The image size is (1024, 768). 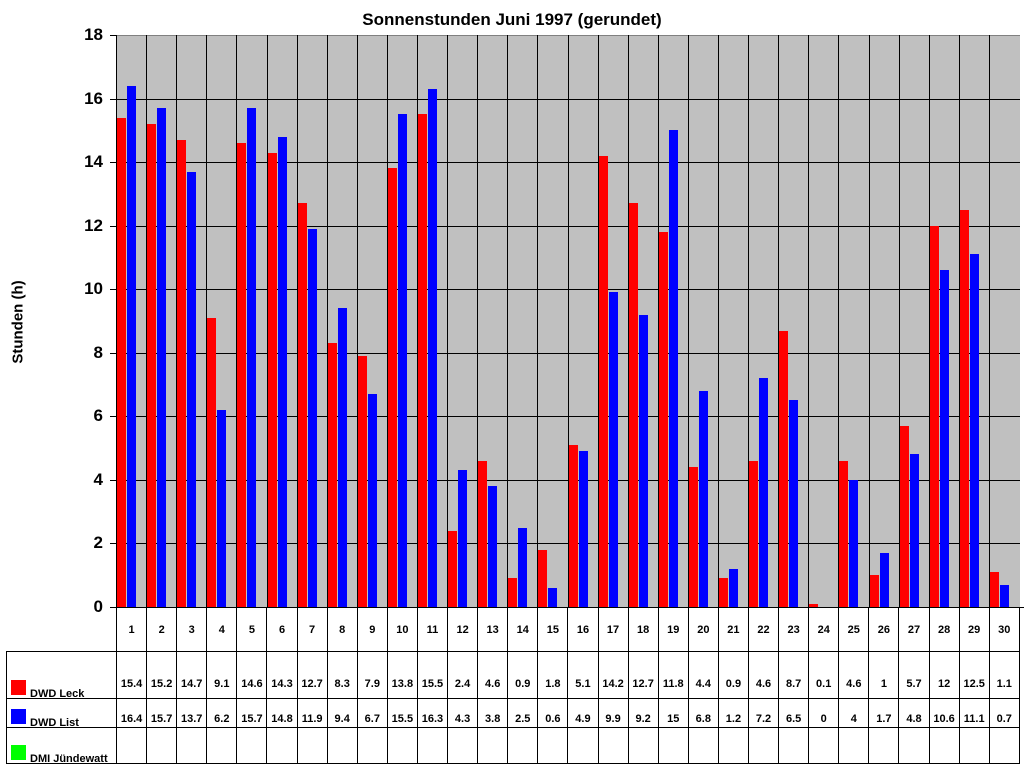 I want to click on table-cell: 0.9, so click(x=523, y=675).